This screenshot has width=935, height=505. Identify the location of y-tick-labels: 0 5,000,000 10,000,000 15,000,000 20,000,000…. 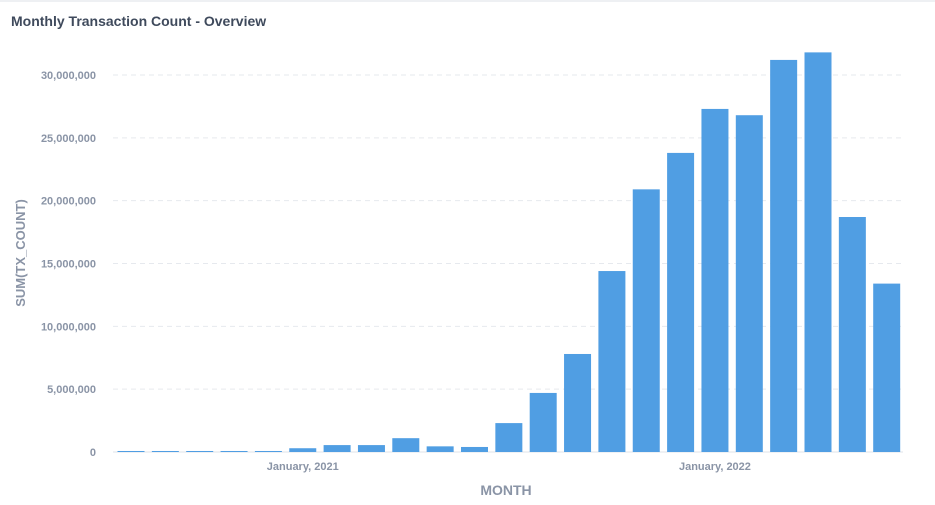
(68, 264).